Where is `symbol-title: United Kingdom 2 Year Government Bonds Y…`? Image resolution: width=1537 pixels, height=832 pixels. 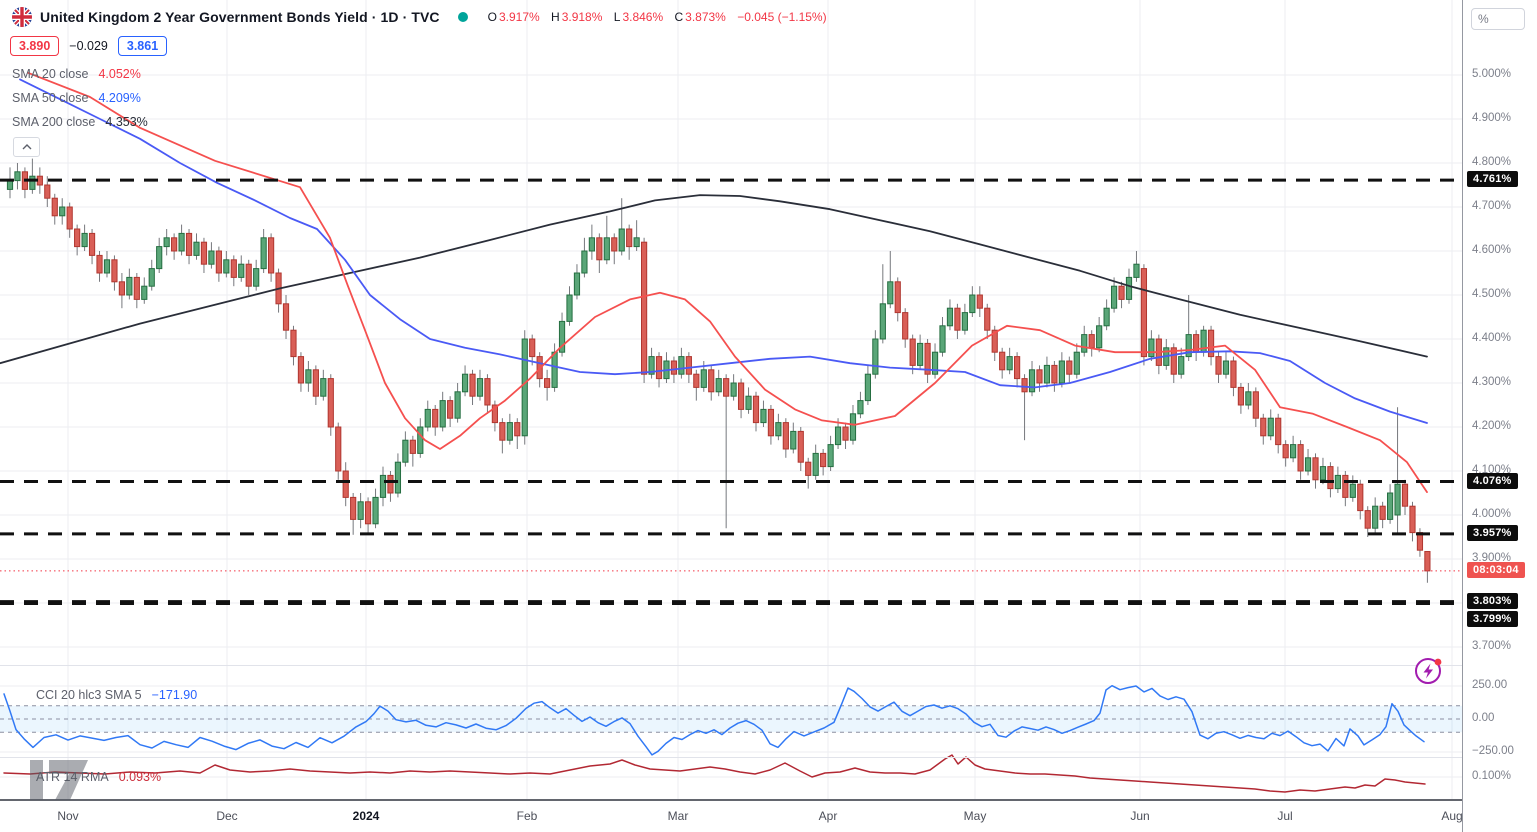 symbol-title: United Kingdom 2 Year Government Bonds Y… is located at coordinates (240, 17).